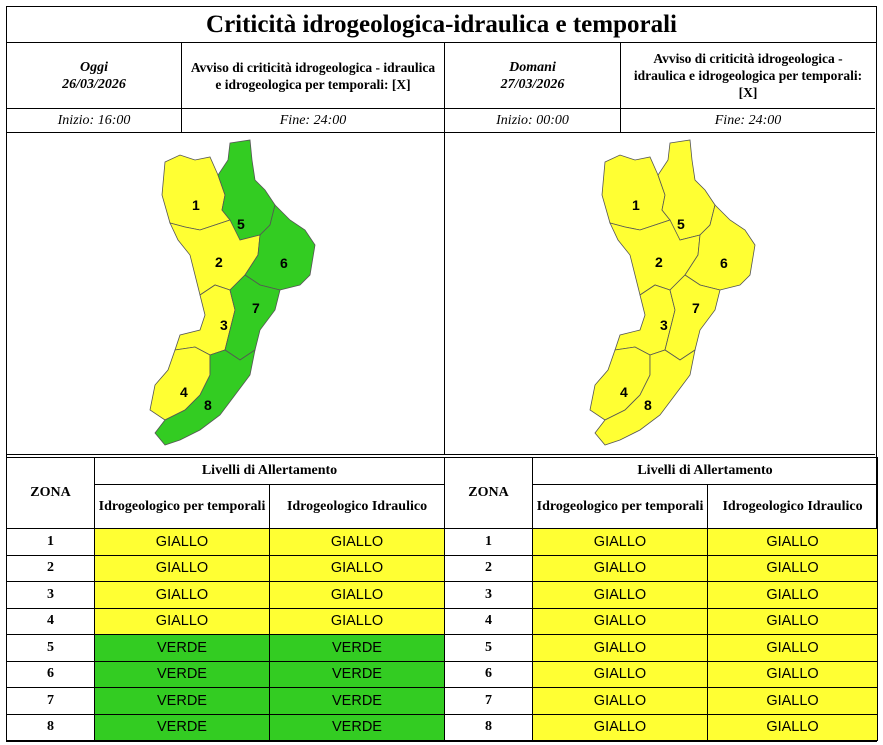 The height and width of the screenshot is (745, 883). I want to click on today-date: 26/03/2026, so click(94, 84).